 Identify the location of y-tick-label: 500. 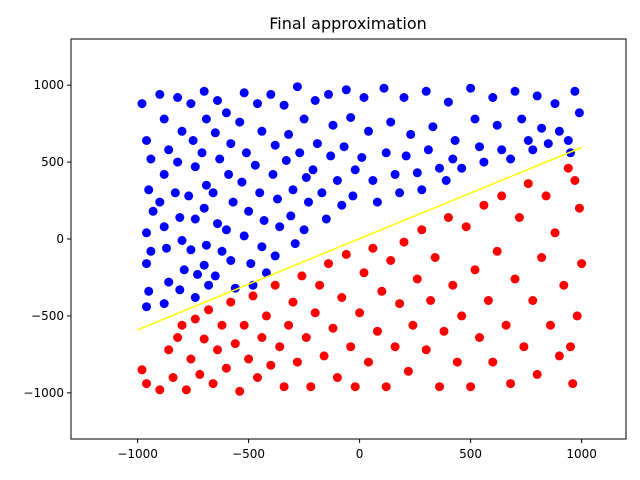
(52, 162).